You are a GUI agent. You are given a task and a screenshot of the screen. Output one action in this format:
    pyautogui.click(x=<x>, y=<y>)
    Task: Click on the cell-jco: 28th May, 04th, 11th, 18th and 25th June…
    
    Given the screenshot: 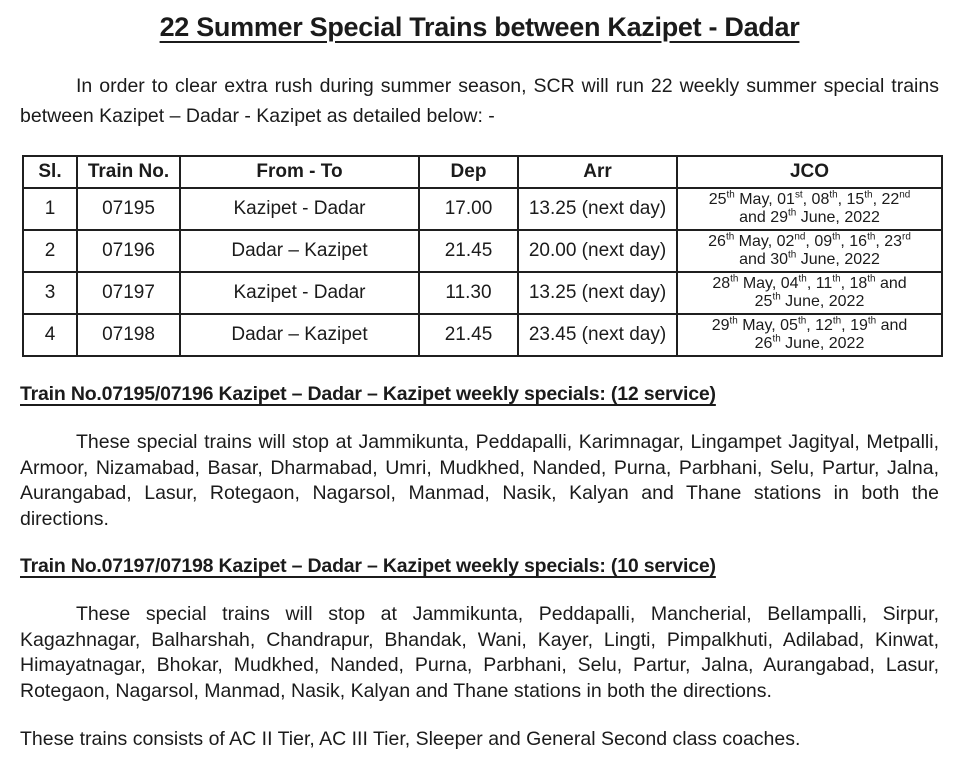 What is the action you would take?
    pyautogui.click(x=809, y=293)
    